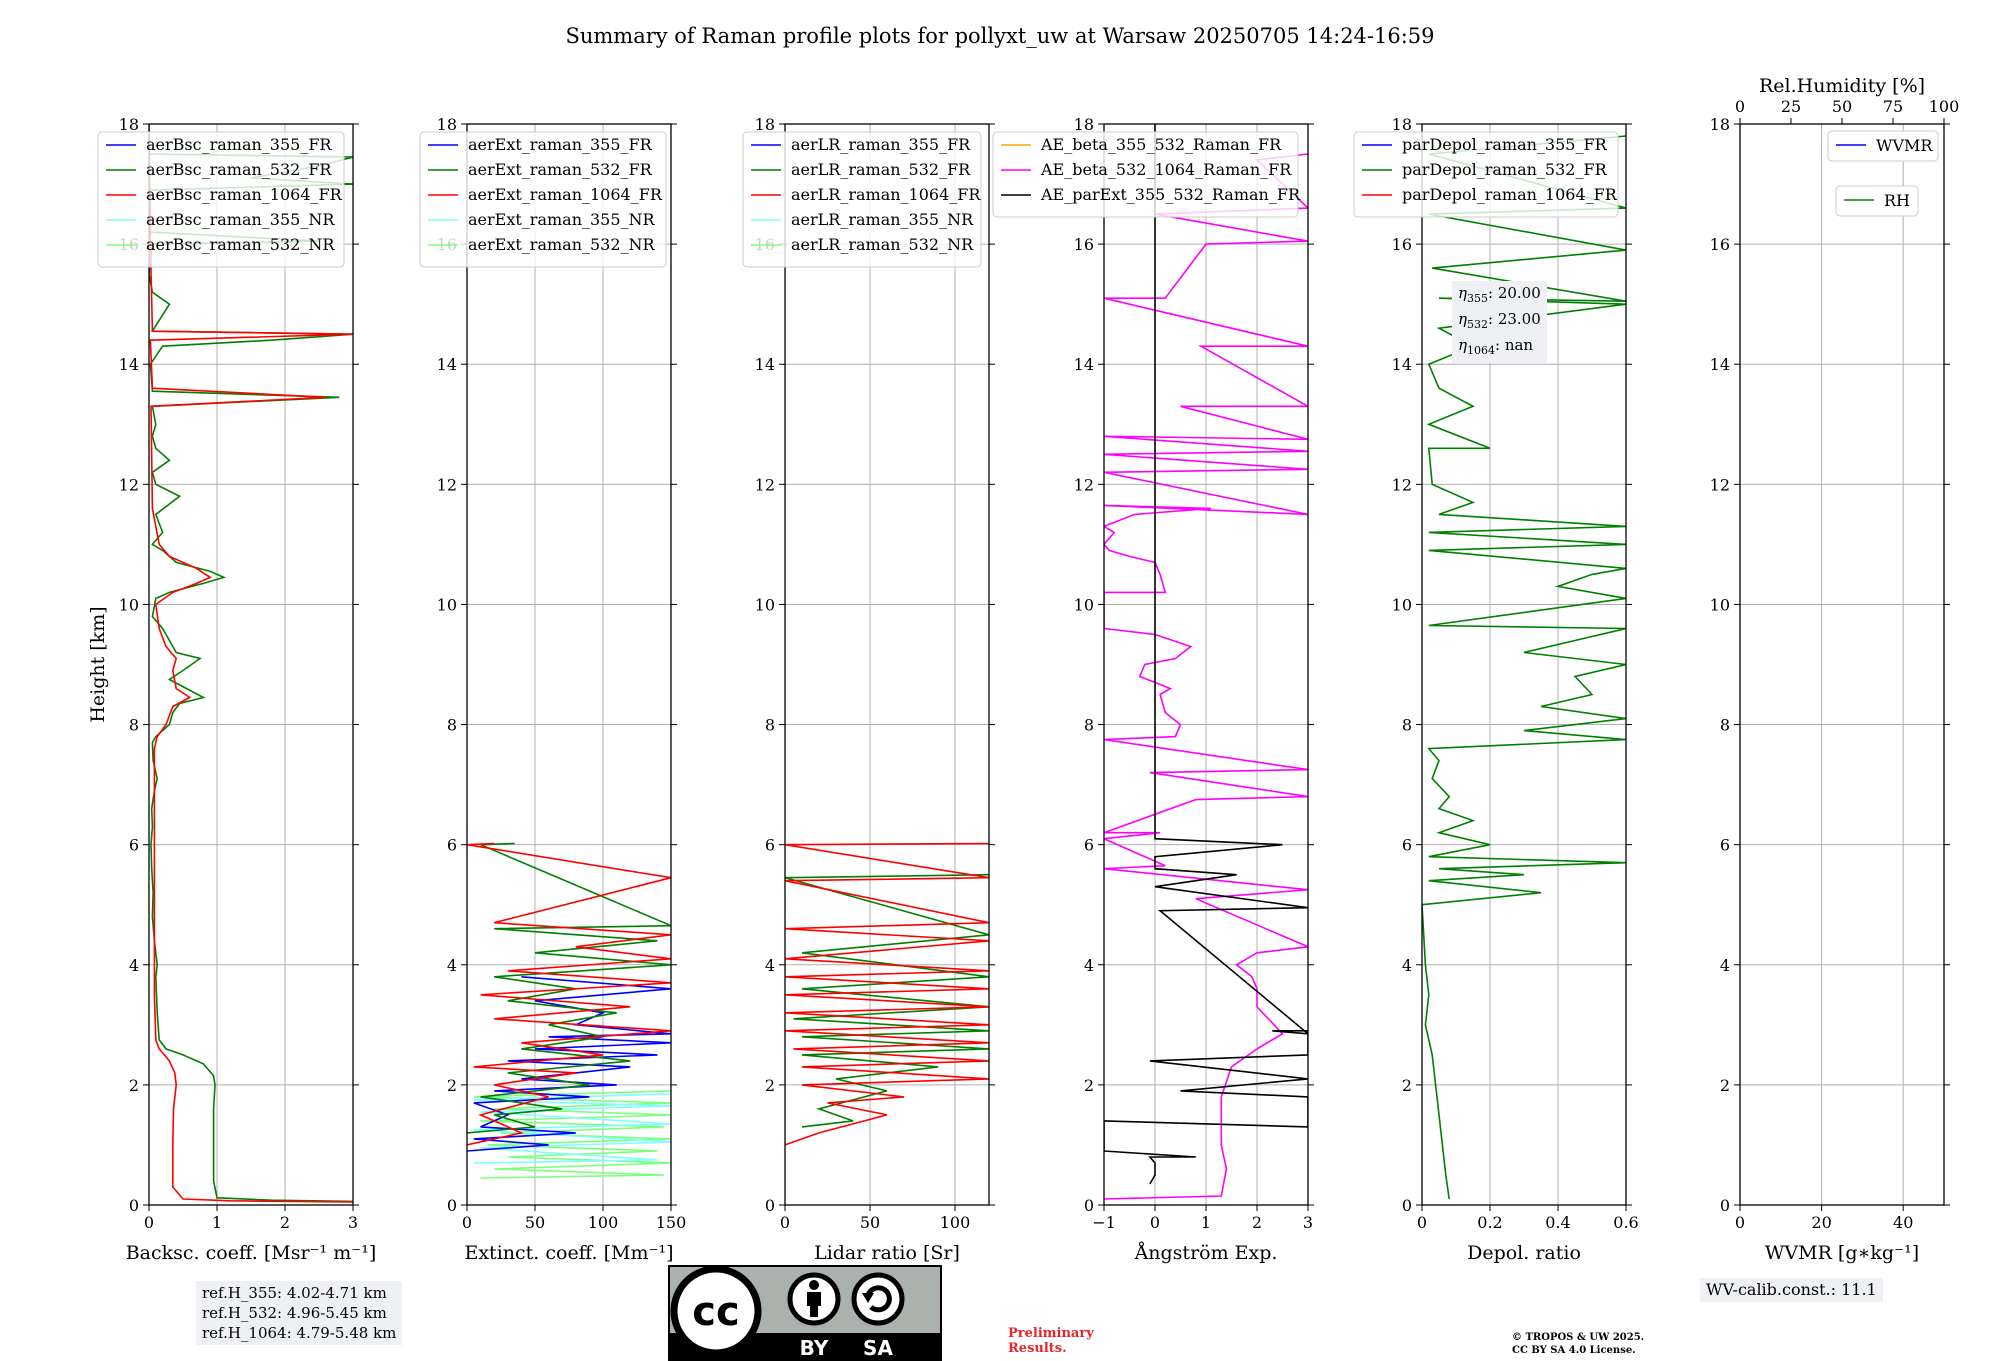 The width and height of the screenshot is (2000, 1361). Describe the element at coordinates (1791, 106) in the screenshot. I see `top-x-tick-label: 25` at that location.